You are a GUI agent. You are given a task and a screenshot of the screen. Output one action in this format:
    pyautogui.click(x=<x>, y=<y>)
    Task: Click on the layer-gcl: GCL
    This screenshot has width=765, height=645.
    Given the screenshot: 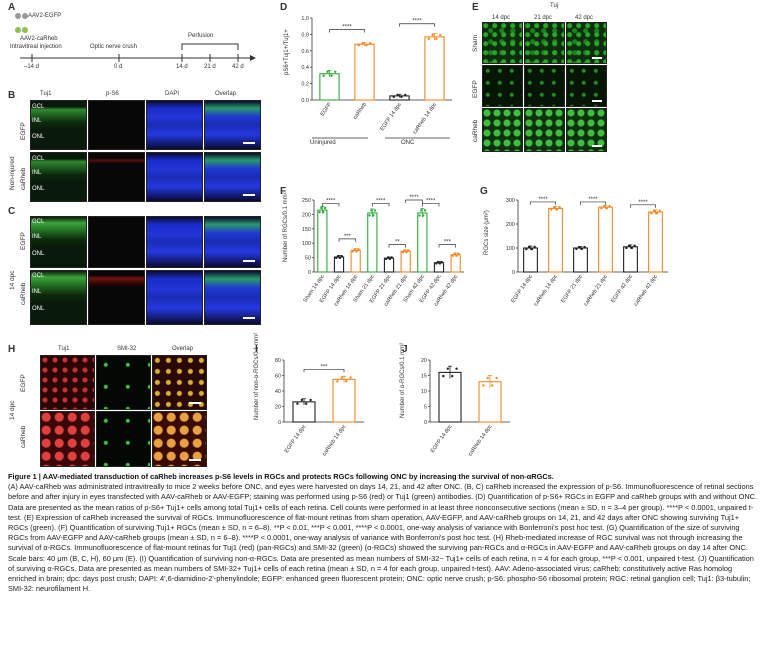 What is the action you would take?
    pyautogui.click(x=38, y=159)
    